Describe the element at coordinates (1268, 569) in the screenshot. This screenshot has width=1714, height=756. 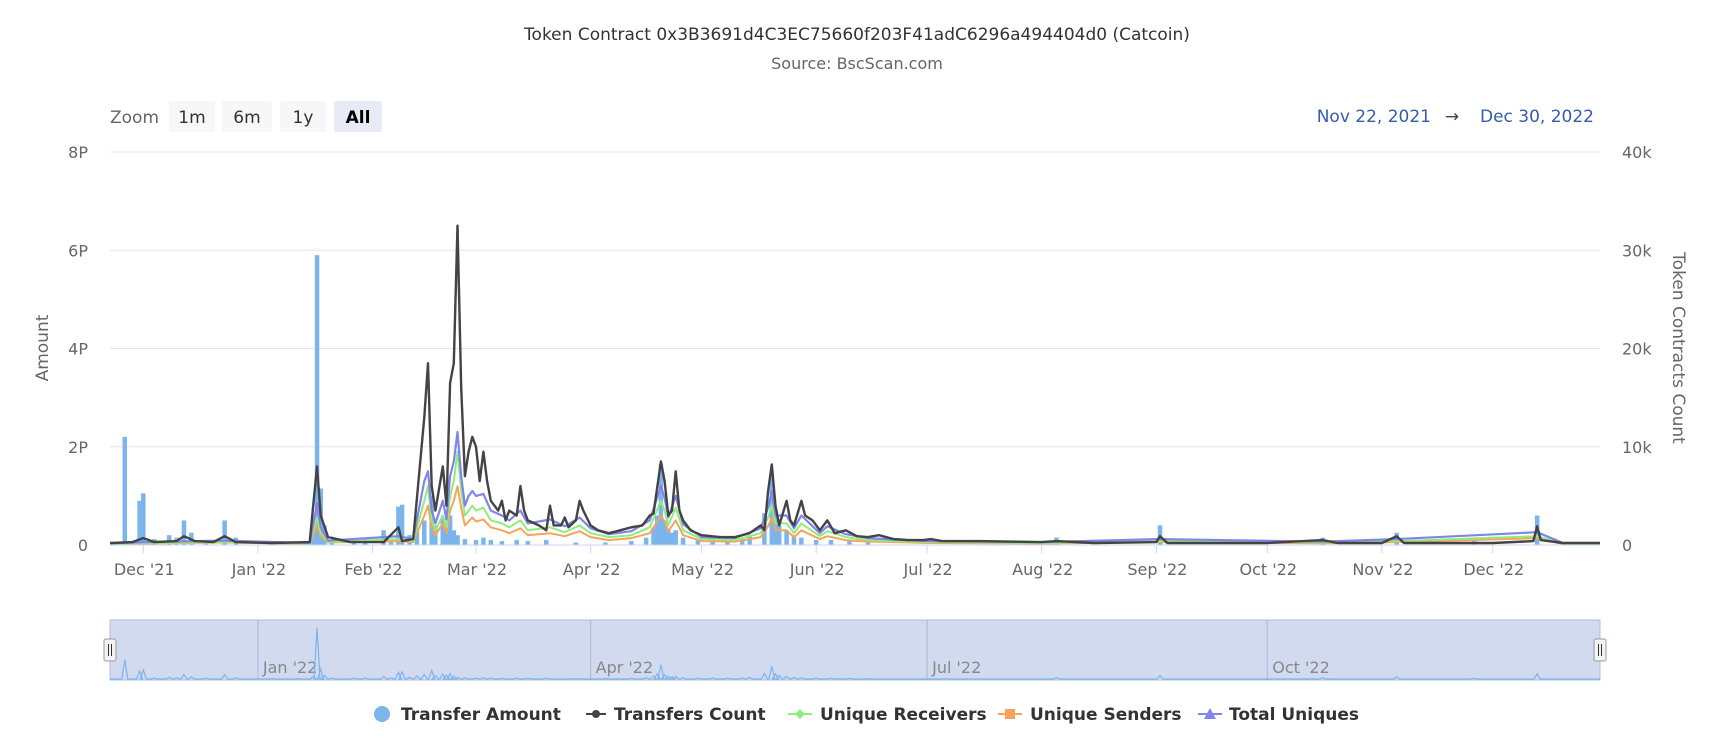
I see `x-tick-label: Oct '22` at that location.